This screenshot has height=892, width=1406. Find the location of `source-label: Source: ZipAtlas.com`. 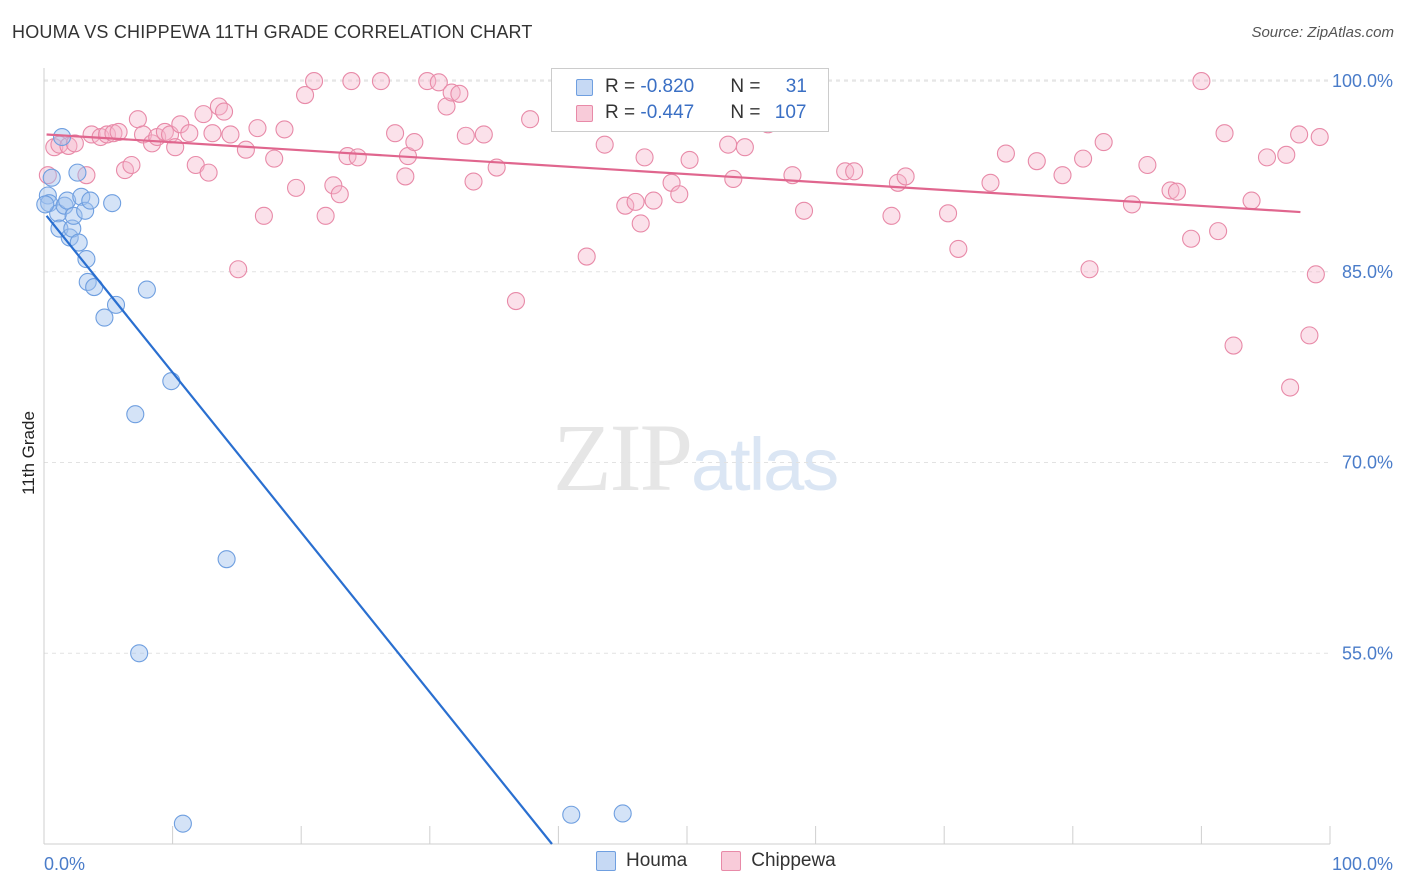

source-label: Source: ZipAtlas.com is located at coordinates (1322, 32).